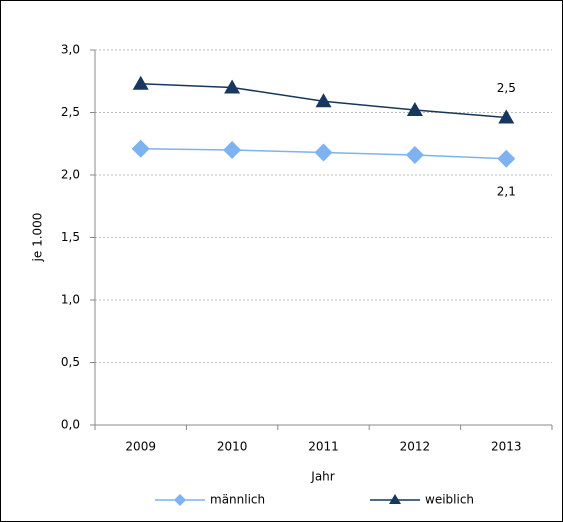  What do you see at coordinates (70, 300) in the screenshot?
I see `y-tick-label: 1,0` at bounding box center [70, 300].